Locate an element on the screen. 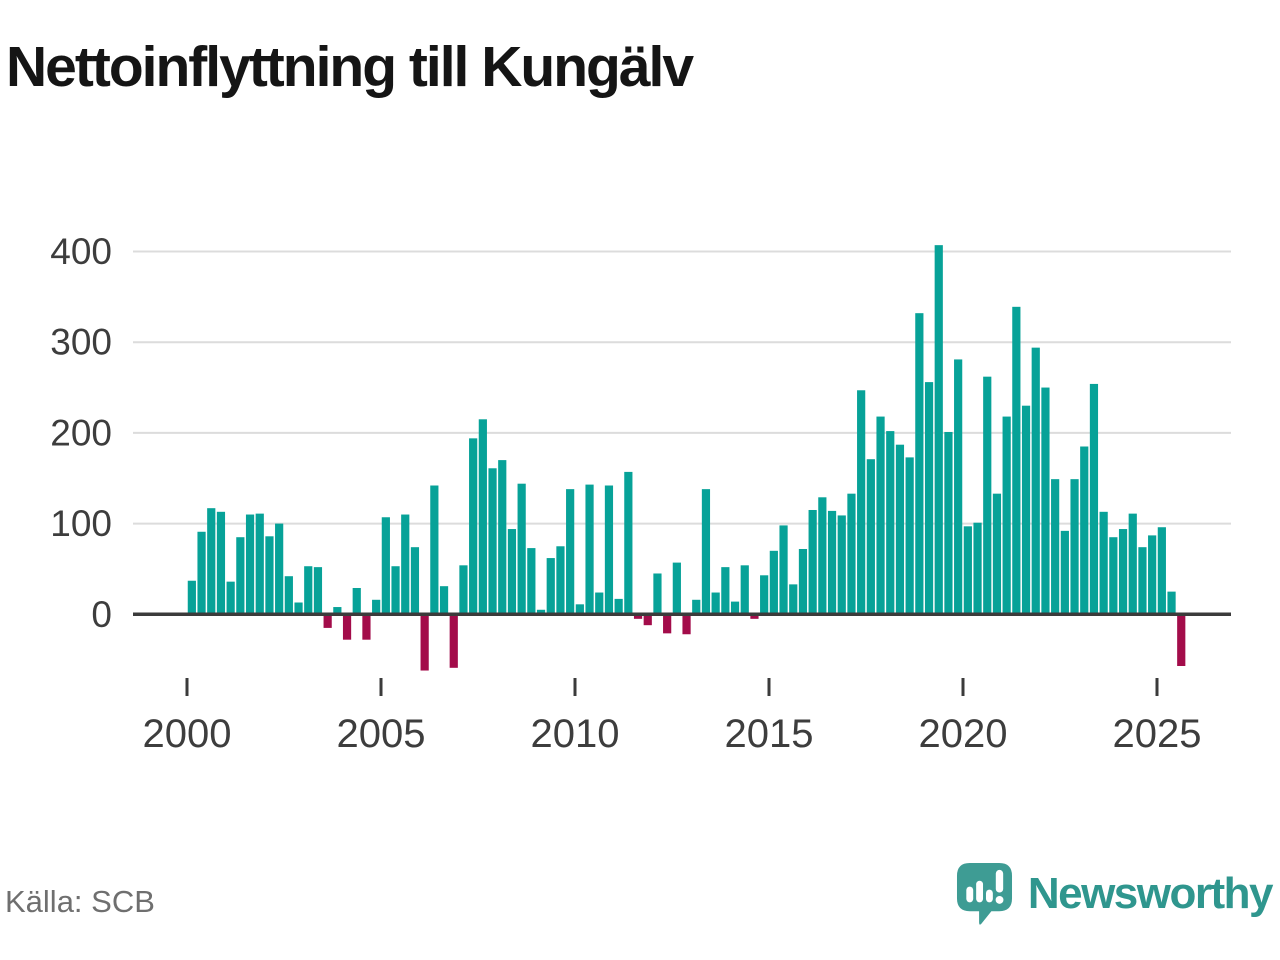 The height and width of the screenshot is (960, 1280). bar-2006-Q2 is located at coordinates (434, 550).